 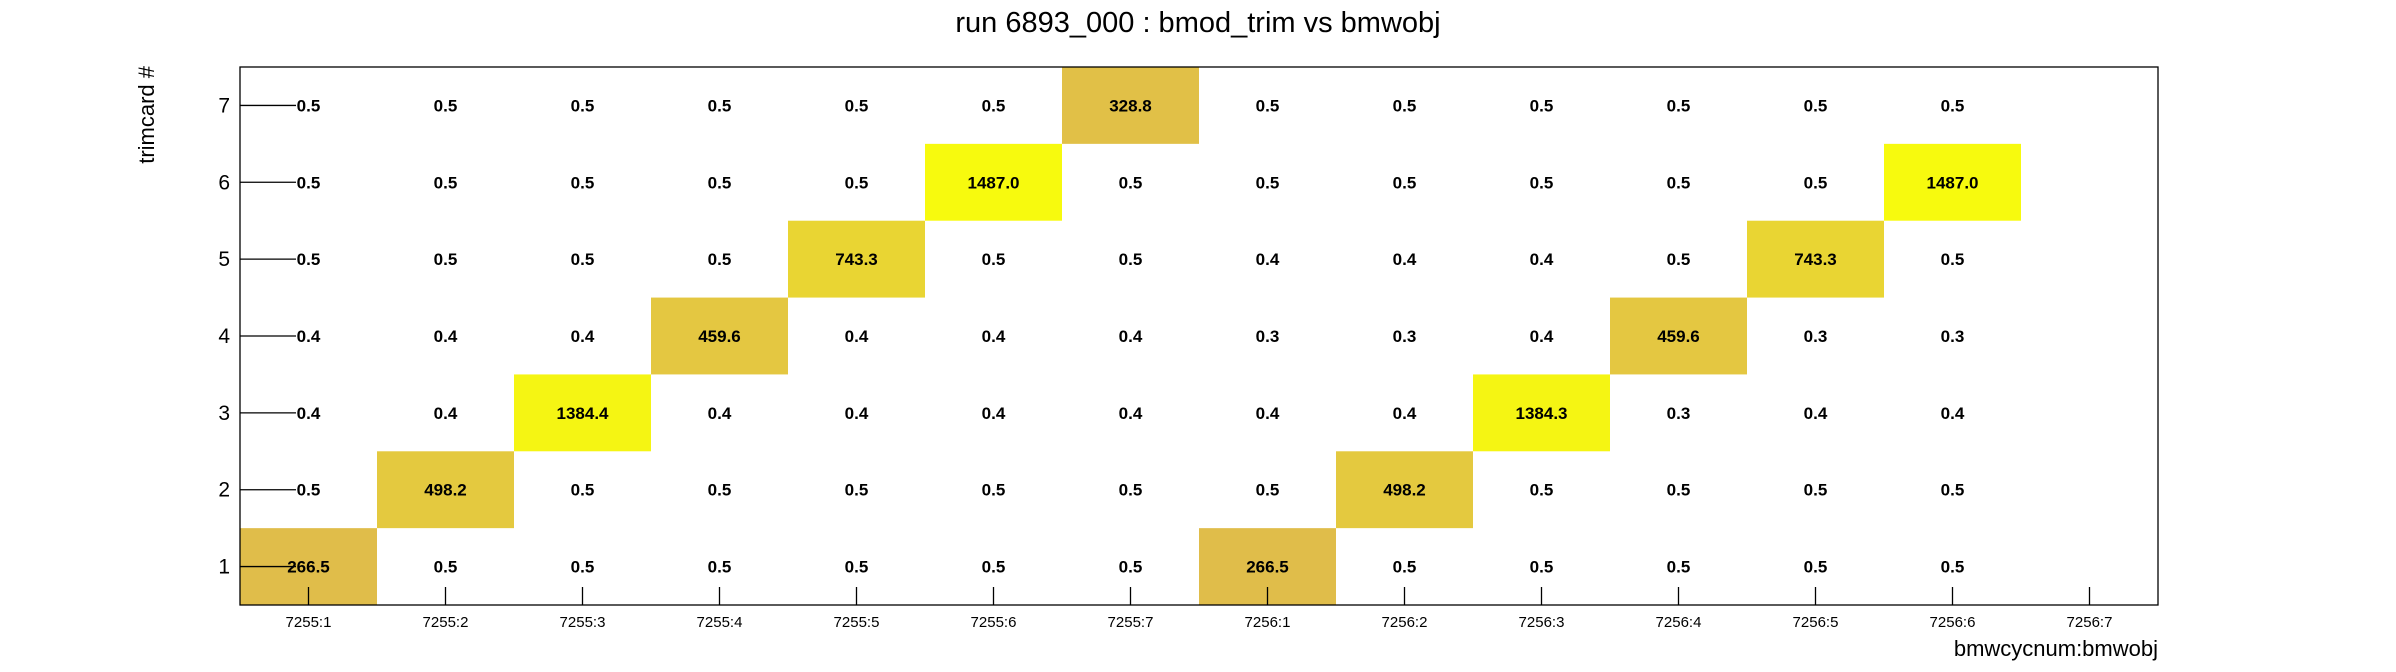 I want to click on y-tick-label: 1, so click(x=224, y=567).